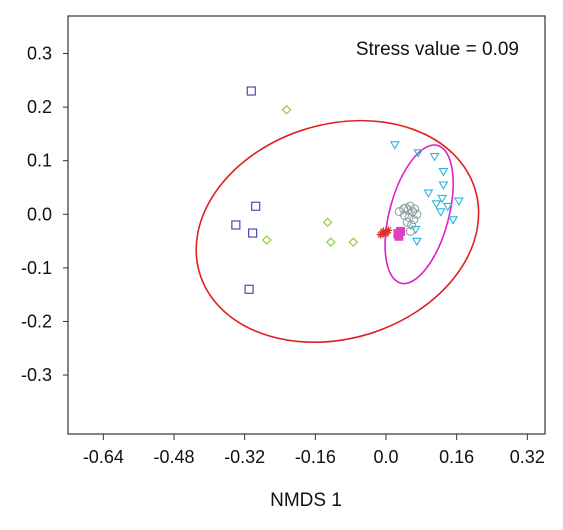 The width and height of the screenshot is (563, 530). What do you see at coordinates (39, 161) in the screenshot?
I see `y-tick-label: 0.1` at bounding box center [39, 161].